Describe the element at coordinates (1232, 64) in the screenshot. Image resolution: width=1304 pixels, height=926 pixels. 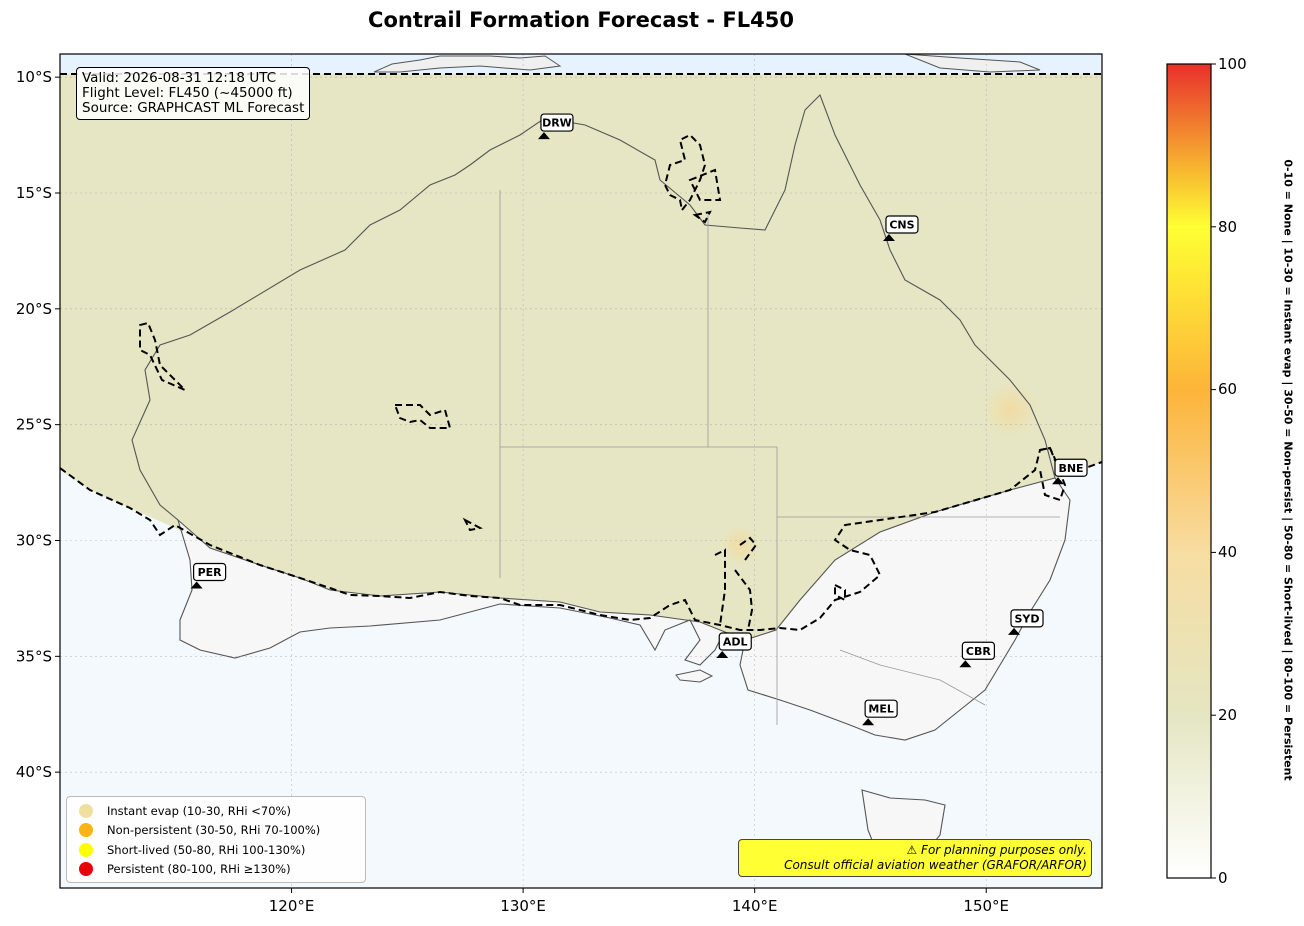
I see `colorbar-tick-label: 100` at that location.